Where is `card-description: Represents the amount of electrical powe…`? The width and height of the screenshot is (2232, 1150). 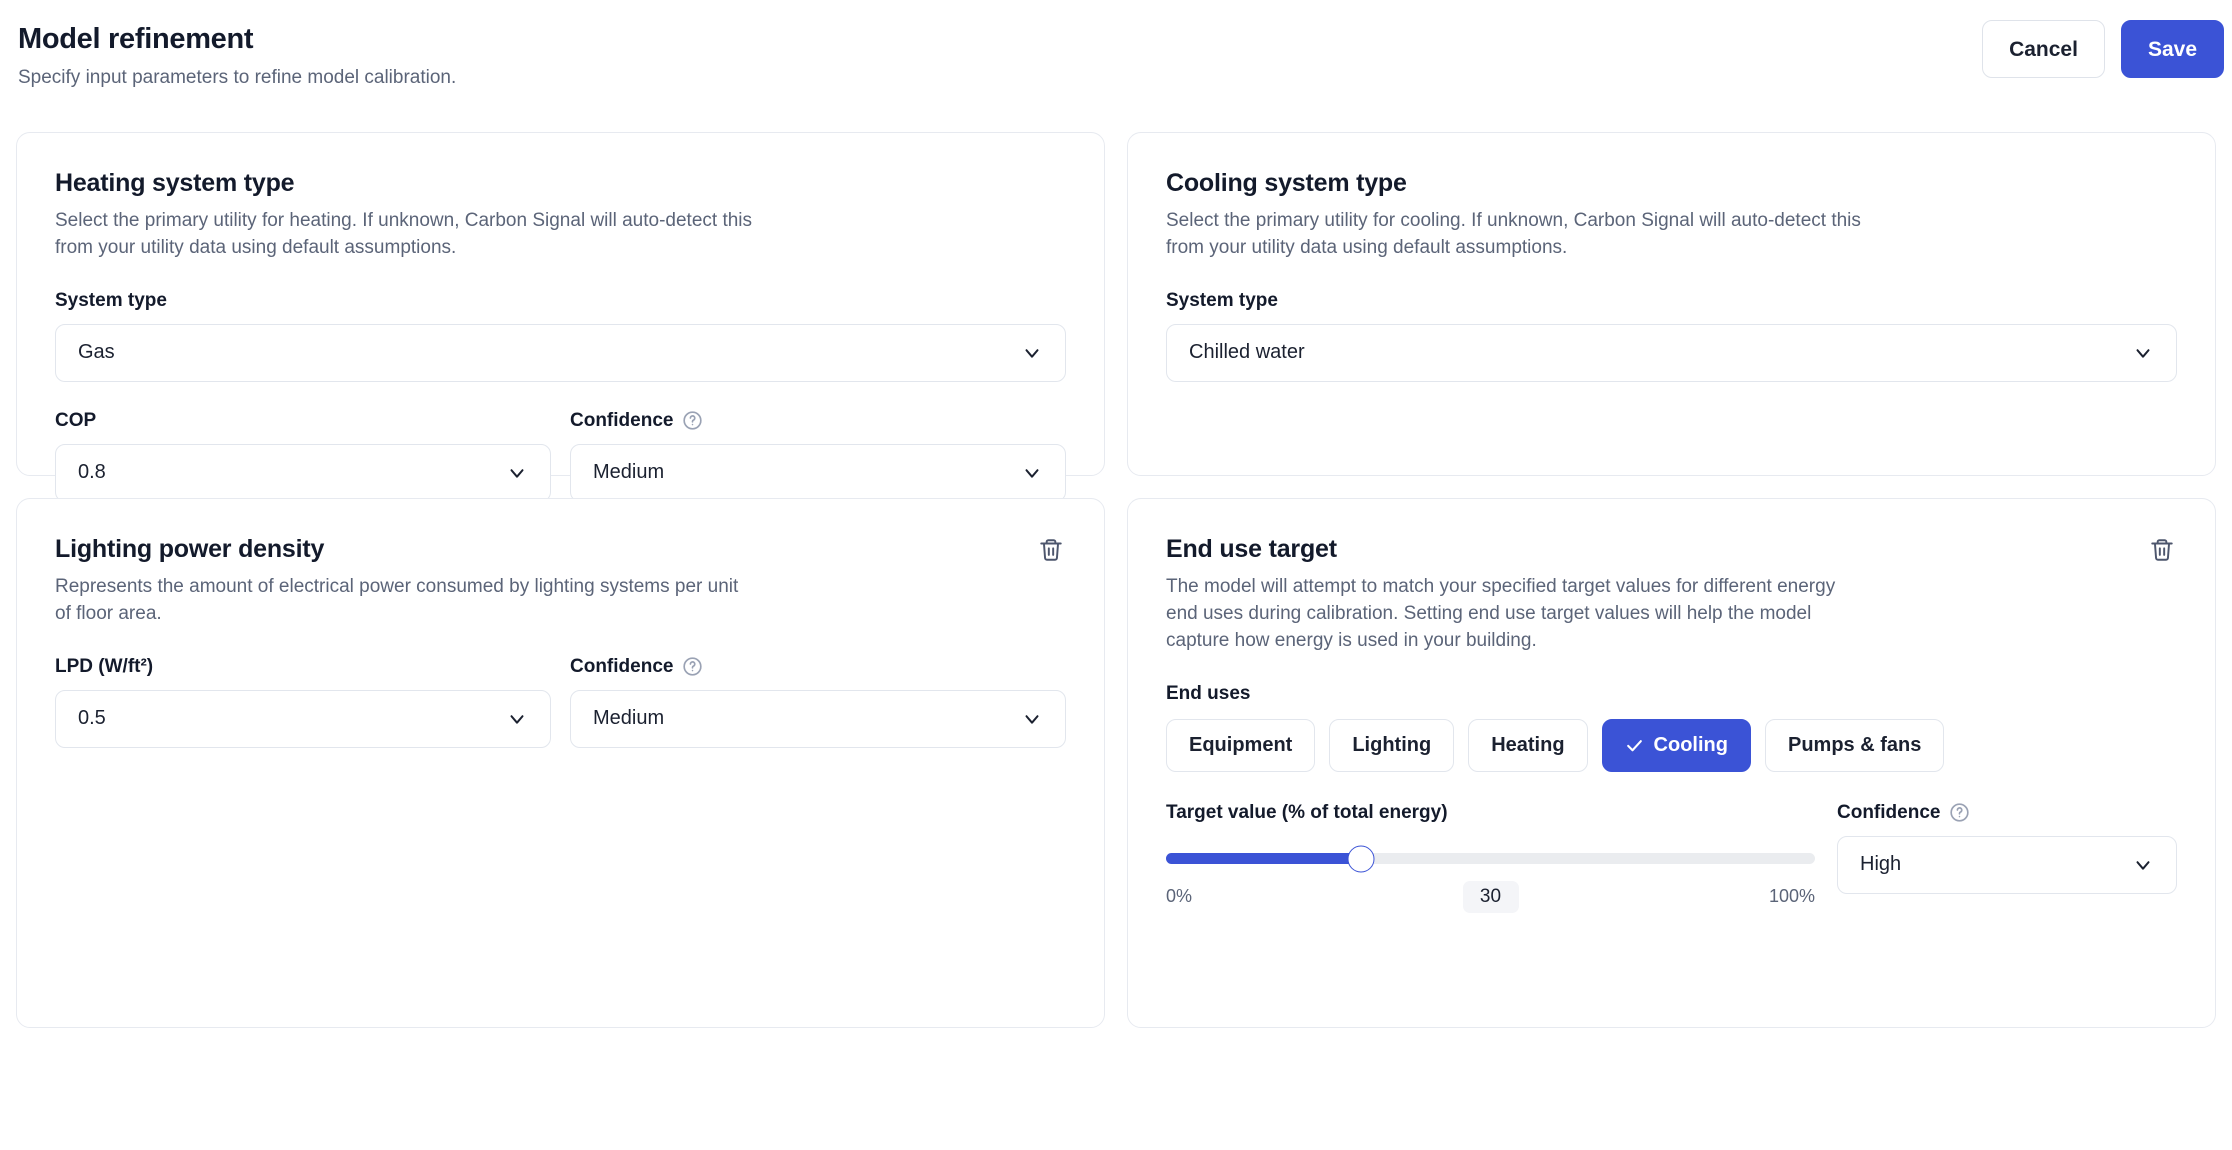 card-description: Represents the amount of electrical powe… is located at coordinates (397, 600).